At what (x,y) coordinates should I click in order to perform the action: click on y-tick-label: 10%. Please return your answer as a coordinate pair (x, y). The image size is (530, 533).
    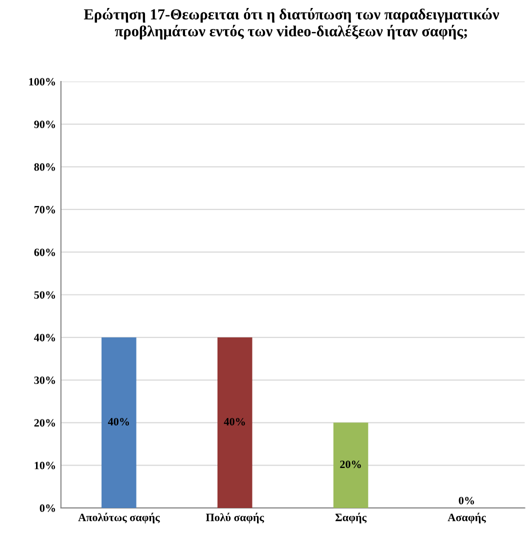
    Looking at the image, I should click on (45, 466).